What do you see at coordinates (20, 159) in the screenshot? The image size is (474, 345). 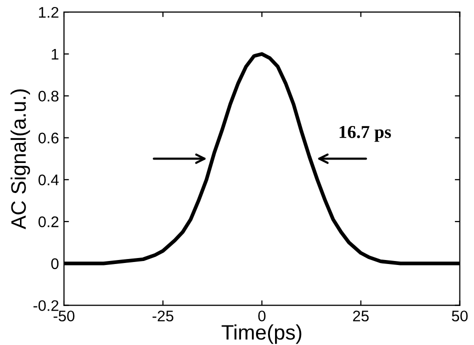 I see `y-axis-title: AC Signal(a.u.)` at bounding box center [20, 159].